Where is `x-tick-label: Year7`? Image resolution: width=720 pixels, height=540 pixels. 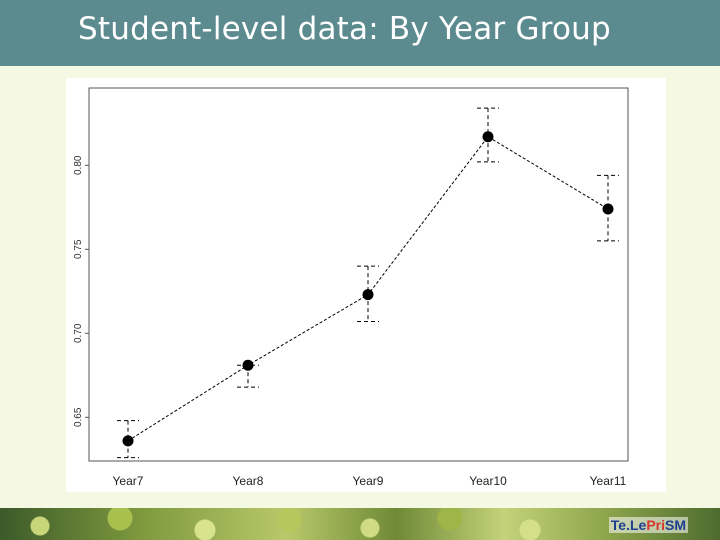
x-tick-label: Year7 is located at coordinates (128, 481).